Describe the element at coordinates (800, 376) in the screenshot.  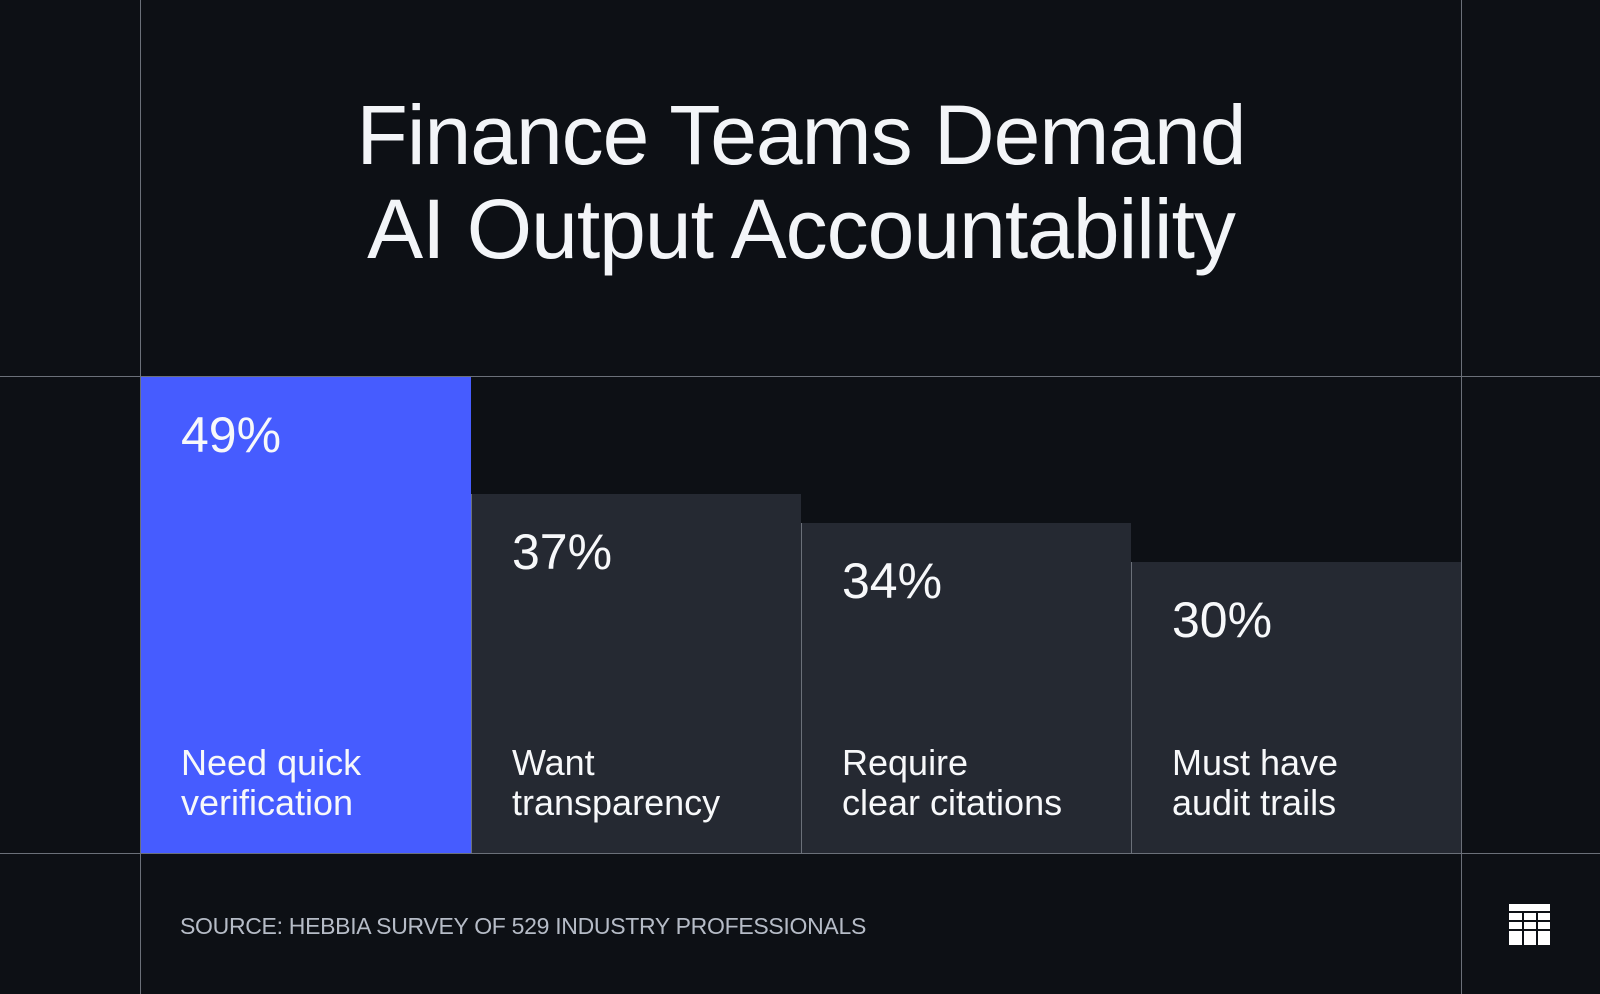
I see `frame-line-top` at that location.